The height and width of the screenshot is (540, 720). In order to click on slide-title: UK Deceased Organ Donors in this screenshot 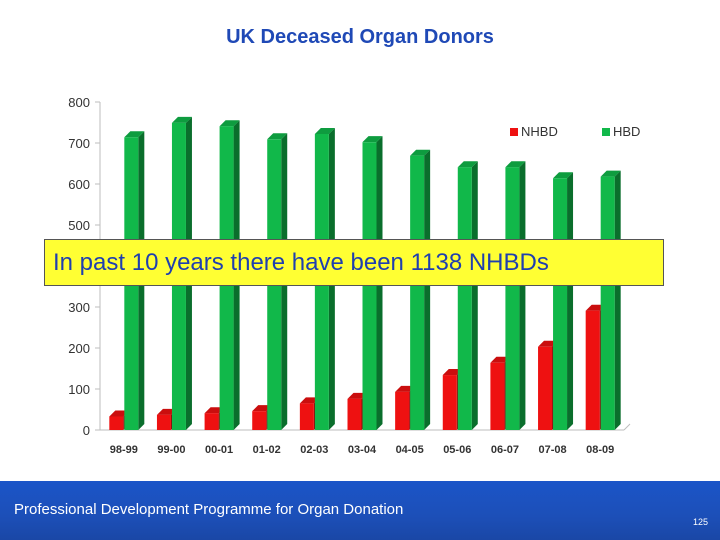, I will do `click(360, 37)`.